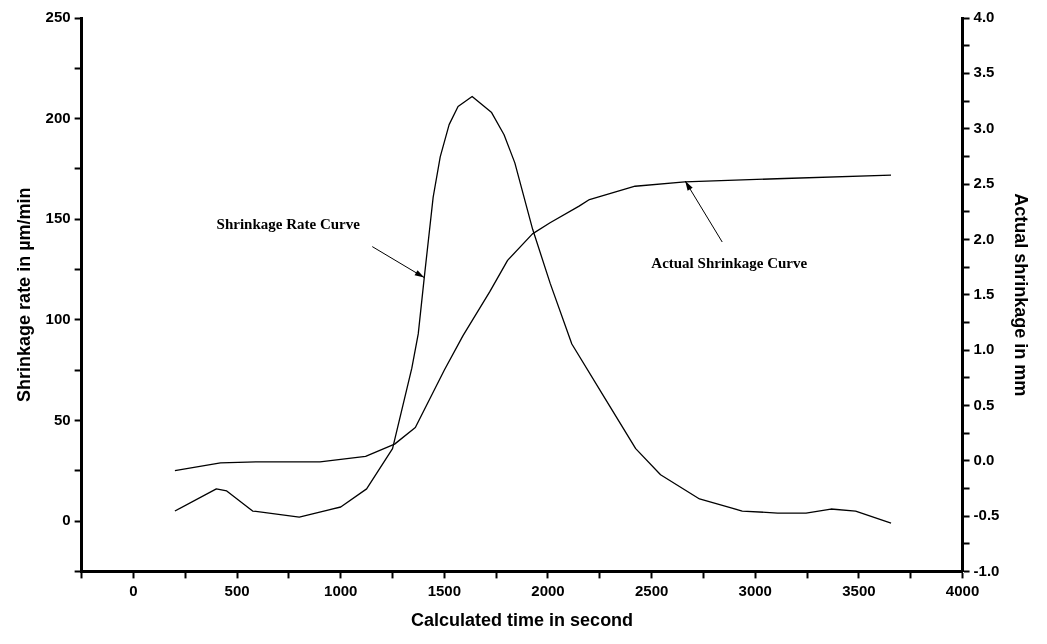 The height and width of the screenshot is (644, 1047). Describe the element at coordinates (341, 590) in the screenshot. I see `x-tick-label: 1000` at that location.